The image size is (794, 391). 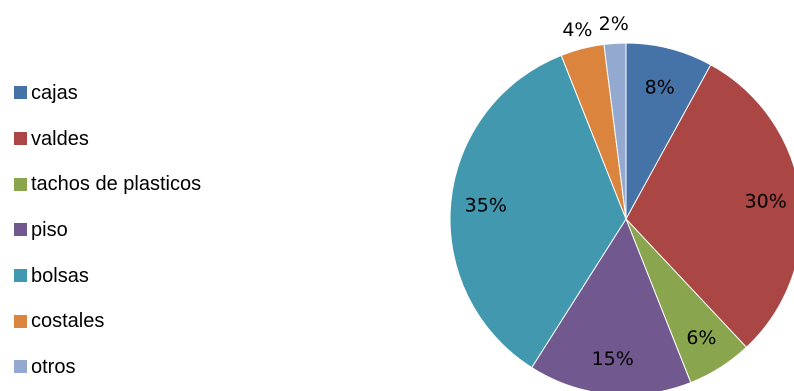 I want to click on pie-data-label: 30%, so click(x=766, y=201).